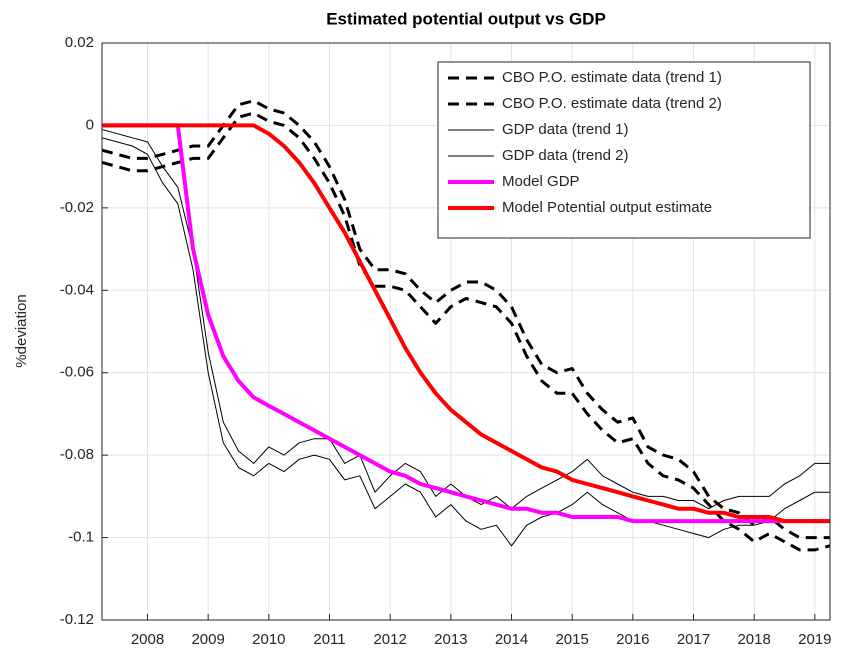  I want to click on y-axis-label: %deviation, so click(21, 330).